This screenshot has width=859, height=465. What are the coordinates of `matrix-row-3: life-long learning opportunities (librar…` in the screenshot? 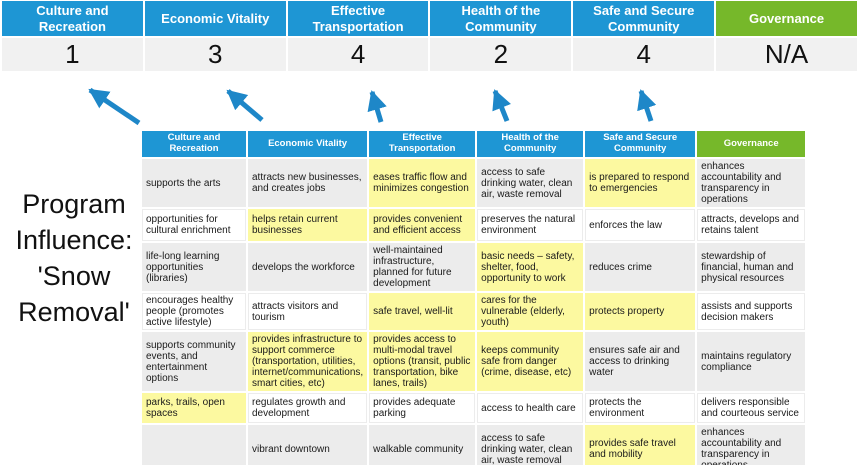 It's located at (474, 267).